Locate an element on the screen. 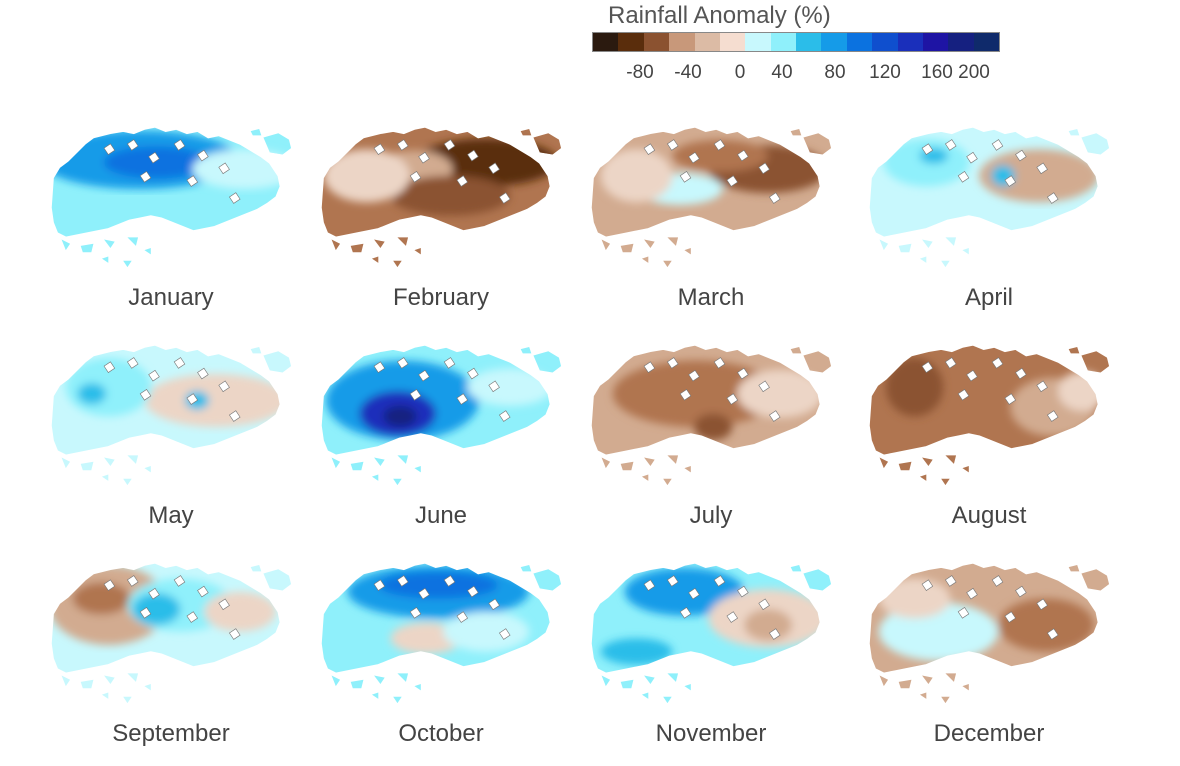 This screenshot has width=1180, height=766. month-label: May is located at coordinates (171, 515).